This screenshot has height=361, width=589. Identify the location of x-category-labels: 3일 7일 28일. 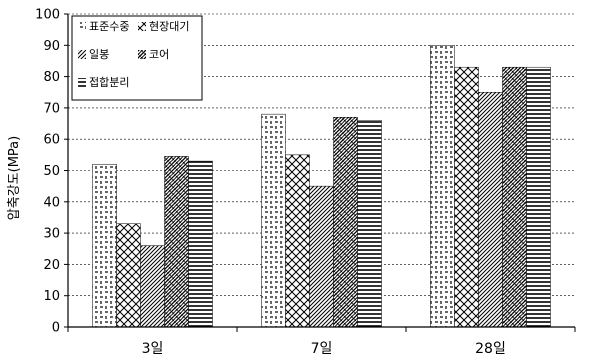
(324, 349).